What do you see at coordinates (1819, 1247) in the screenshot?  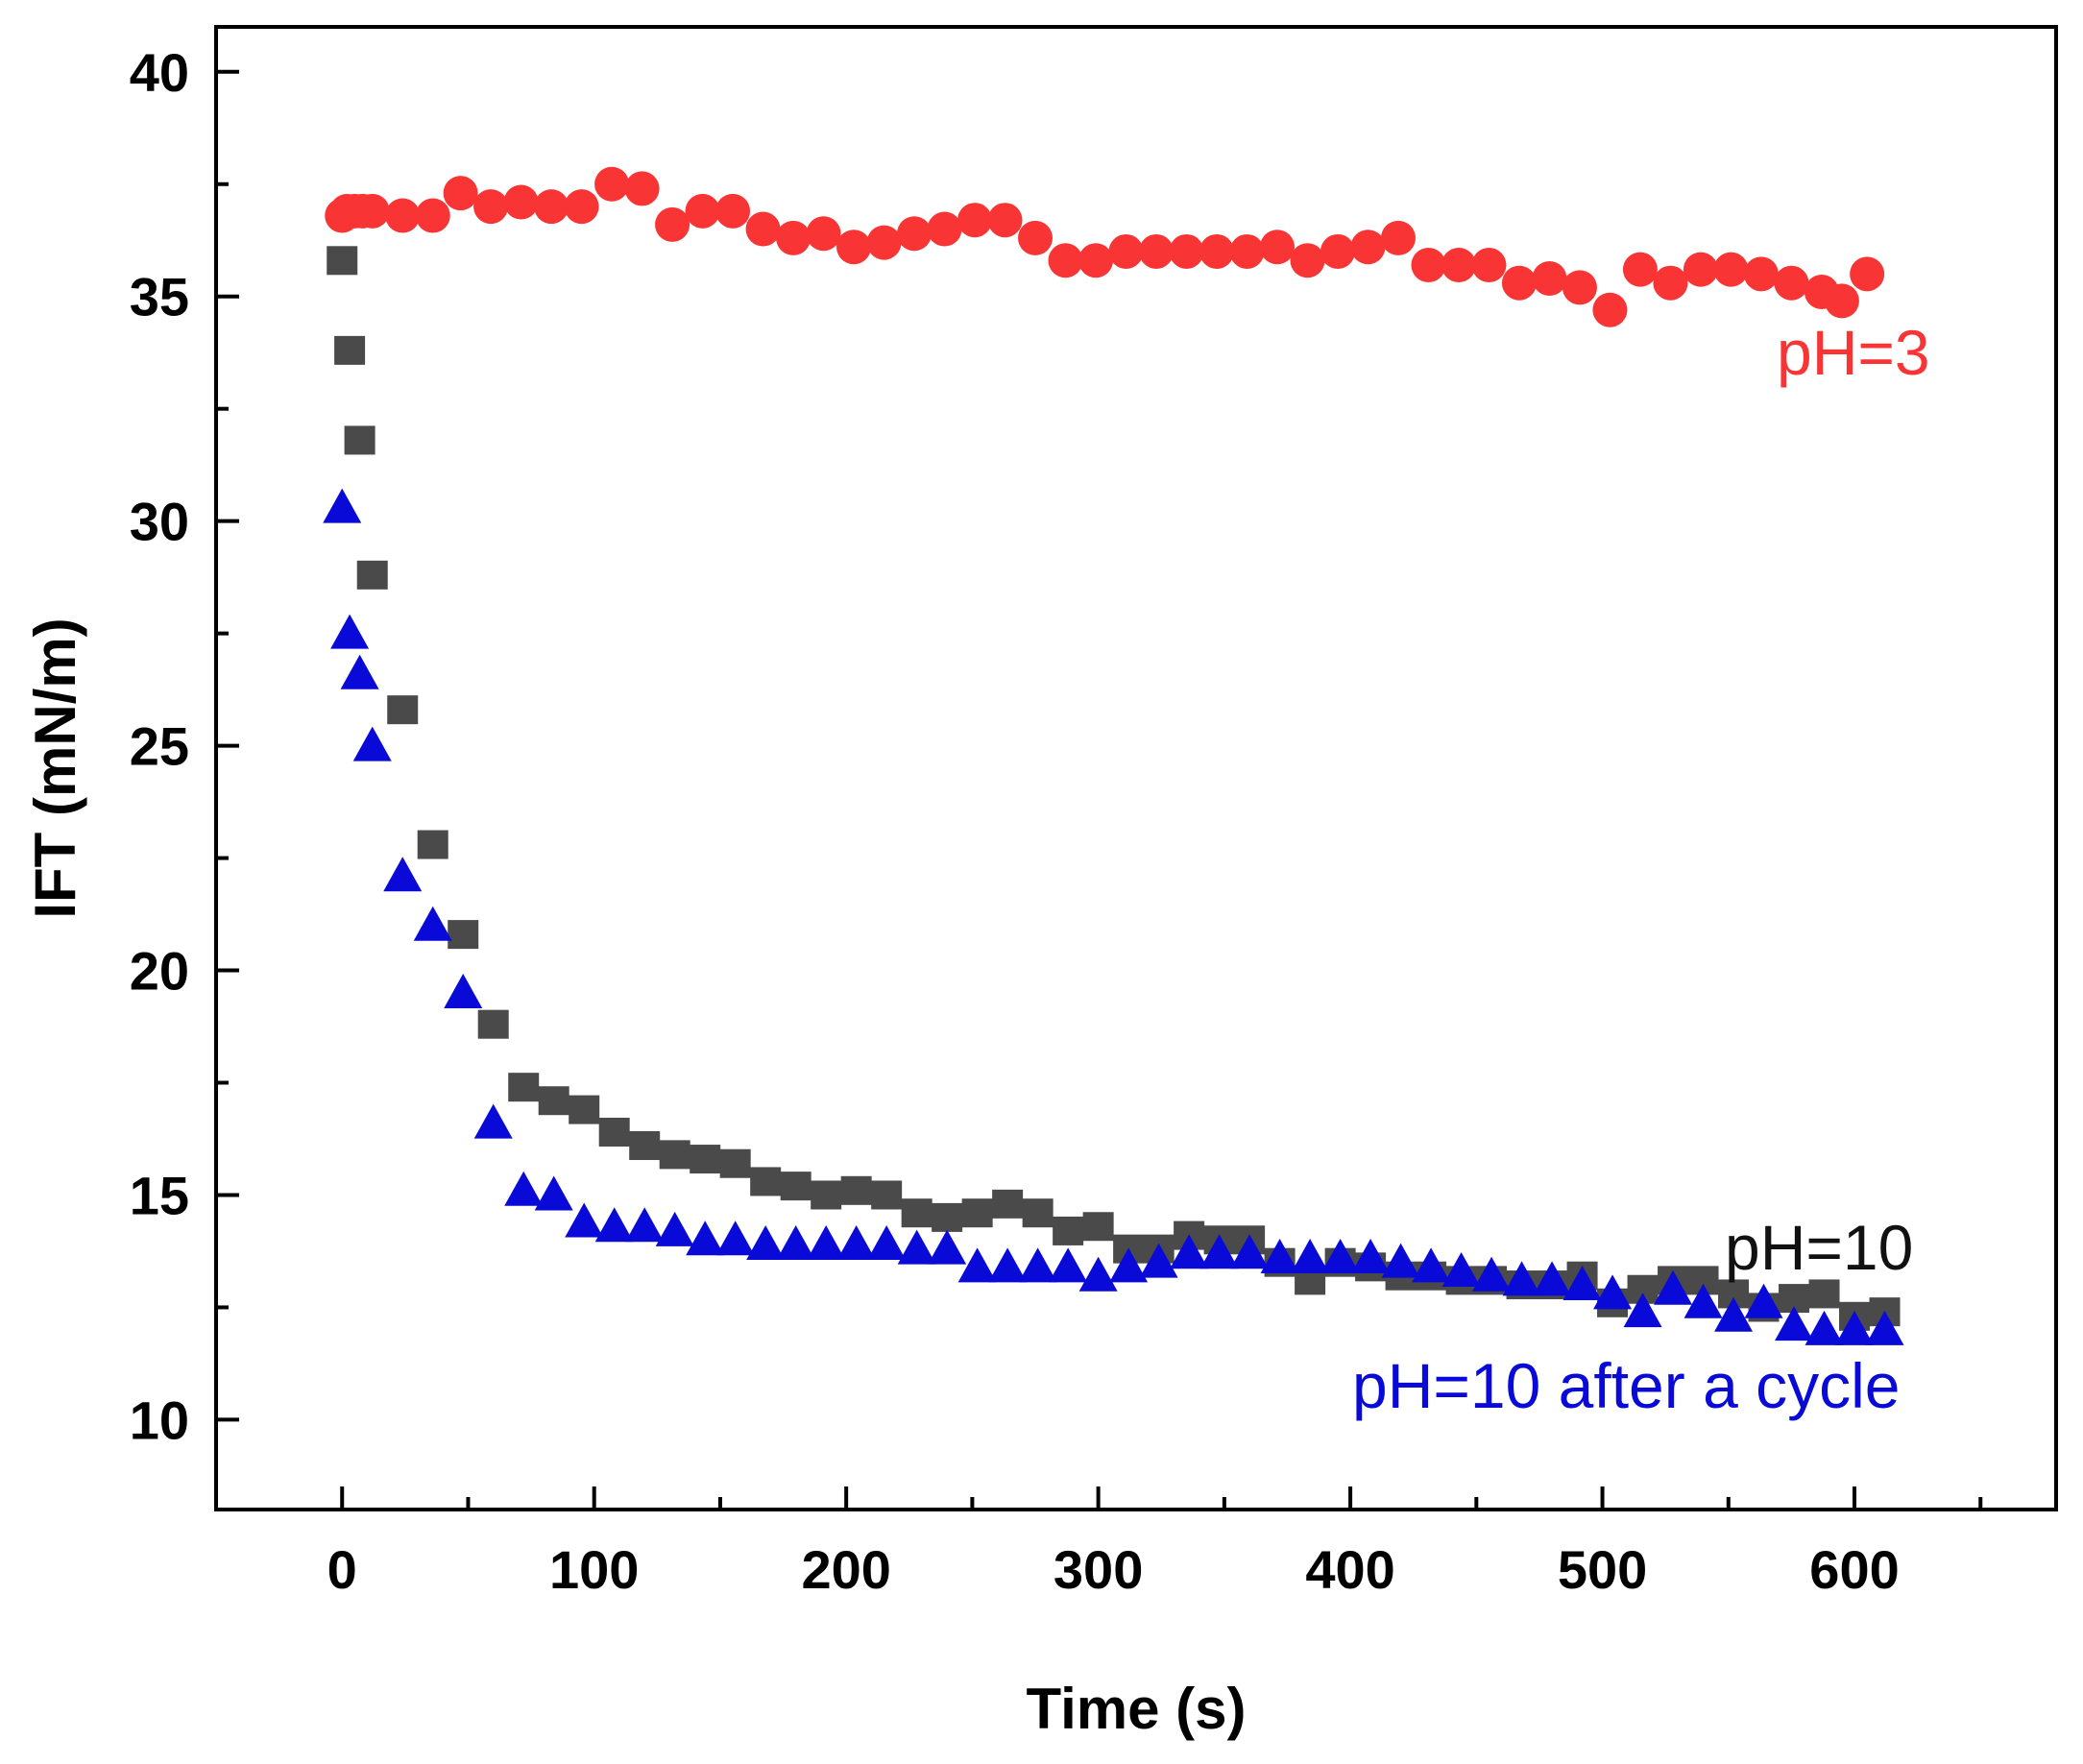 I see `annotation-ph10: pH=10` at bounding box center [1819, 1247].